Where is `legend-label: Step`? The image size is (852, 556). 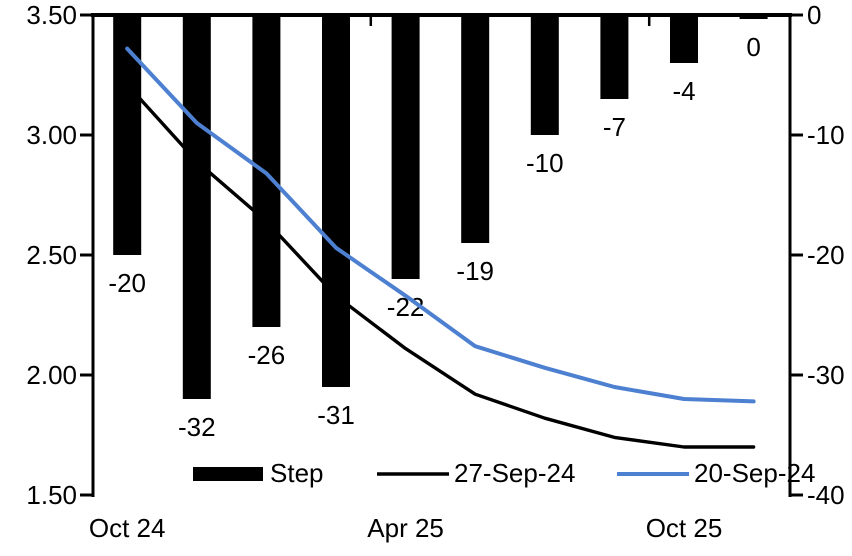 legend-label: Step is located at coordinates (297, 473).